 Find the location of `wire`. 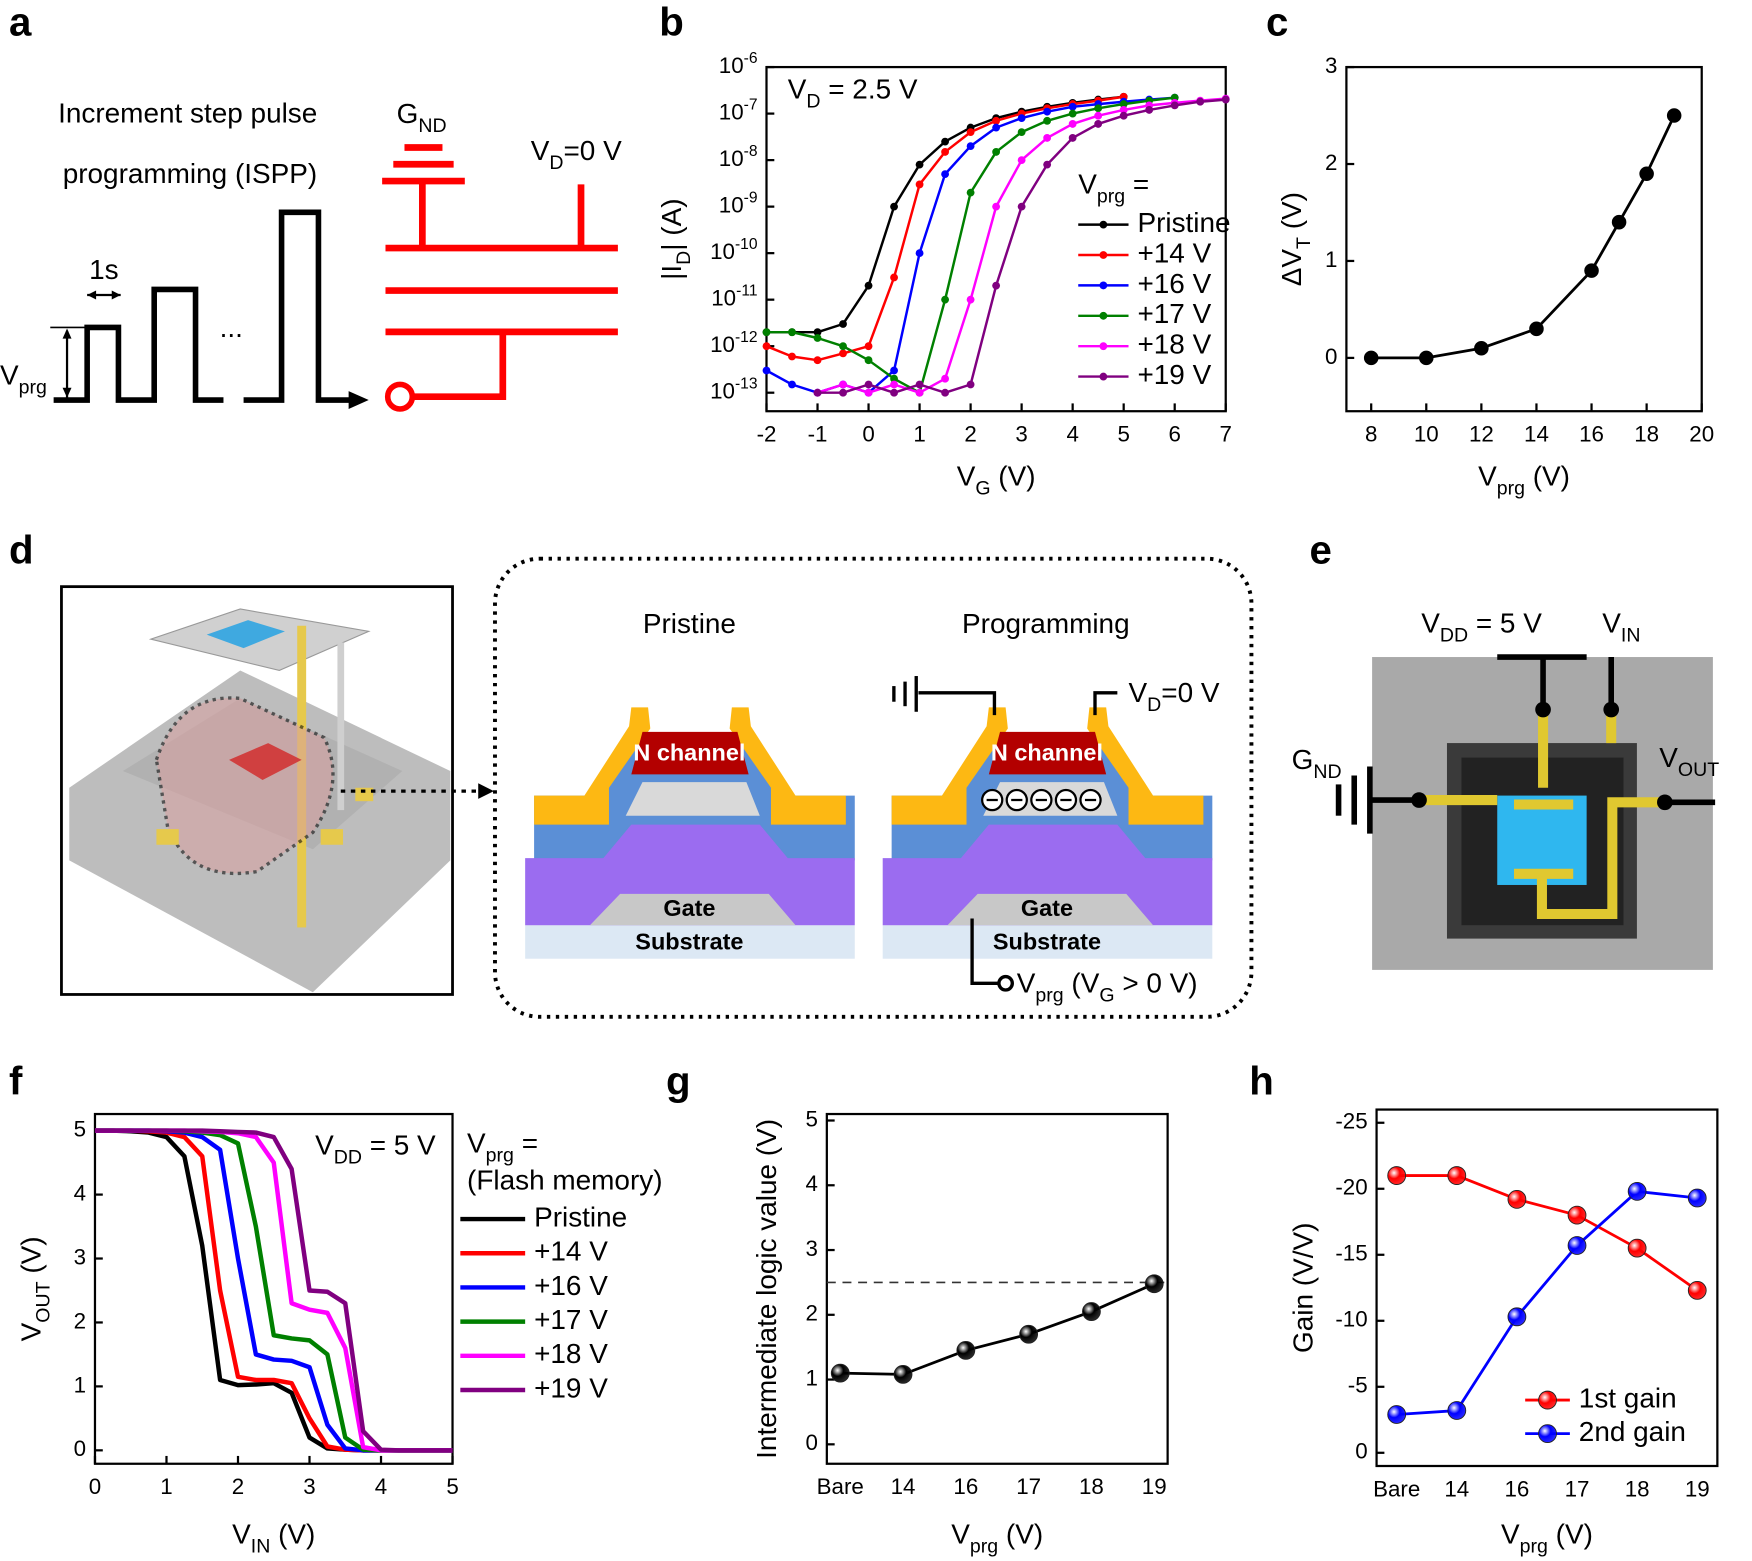

wire is located at coordinates (460, 366).